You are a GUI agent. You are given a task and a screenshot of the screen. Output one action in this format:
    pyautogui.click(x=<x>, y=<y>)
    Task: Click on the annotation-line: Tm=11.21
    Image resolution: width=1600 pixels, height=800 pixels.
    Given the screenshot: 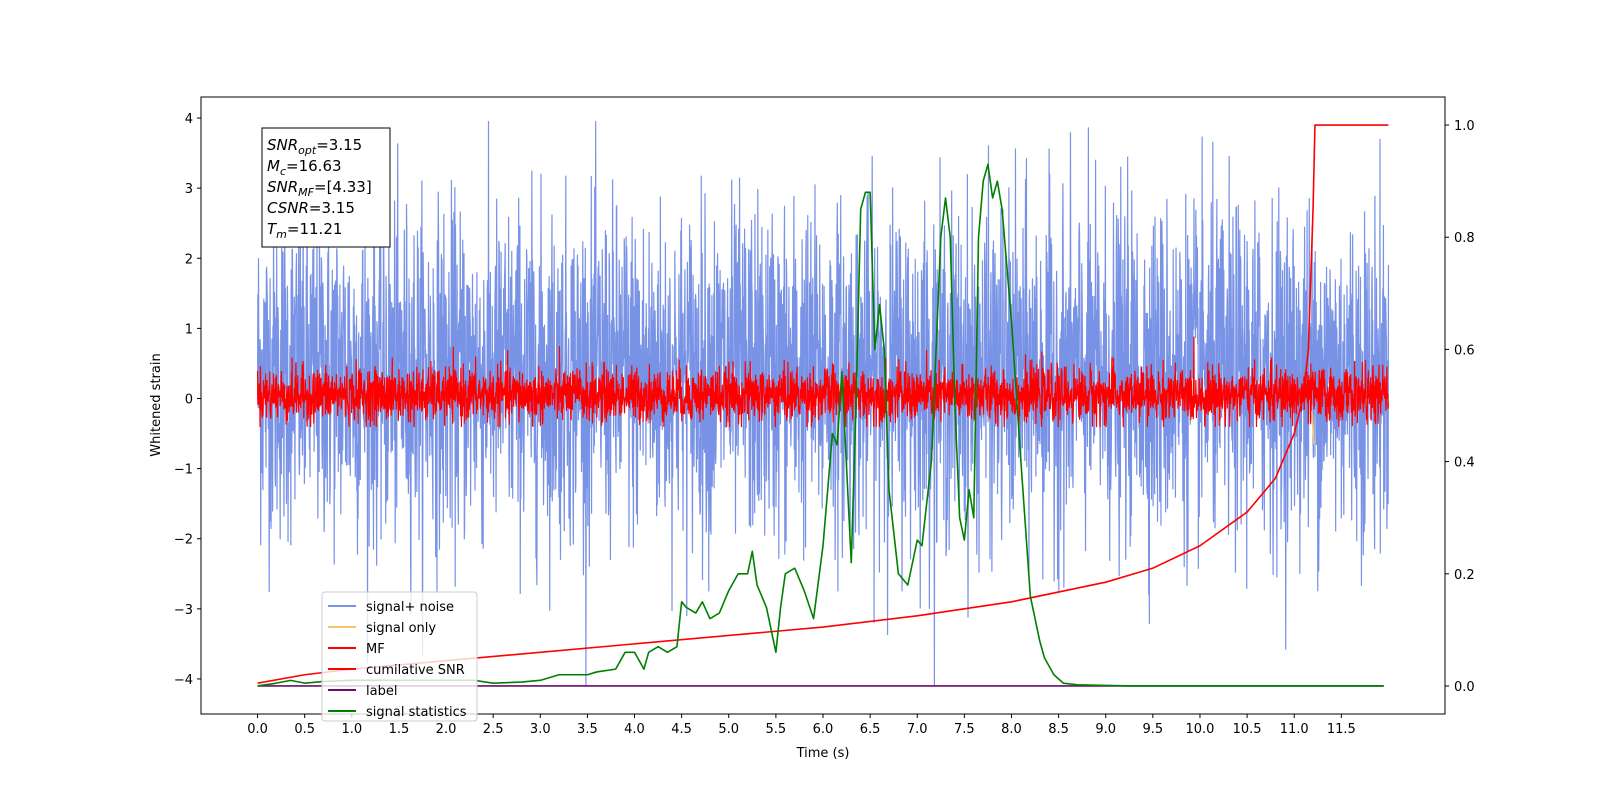 What is the action you would take?
    pyautogui.click(x=304, y=230)
    